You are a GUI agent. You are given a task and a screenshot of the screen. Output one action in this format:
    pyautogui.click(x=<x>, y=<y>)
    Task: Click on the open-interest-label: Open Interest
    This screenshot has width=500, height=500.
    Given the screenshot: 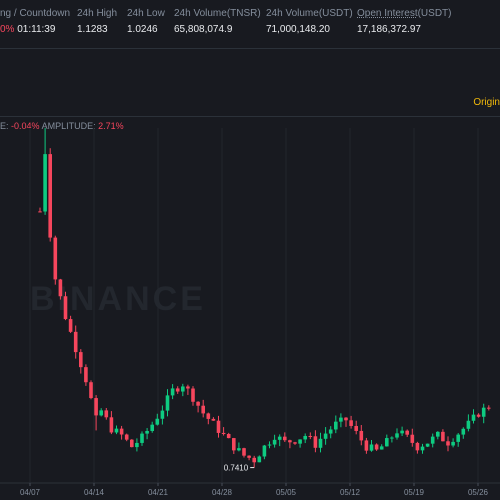 What is the action you would take?
    pyautogui.click(x=387, y=13)
    